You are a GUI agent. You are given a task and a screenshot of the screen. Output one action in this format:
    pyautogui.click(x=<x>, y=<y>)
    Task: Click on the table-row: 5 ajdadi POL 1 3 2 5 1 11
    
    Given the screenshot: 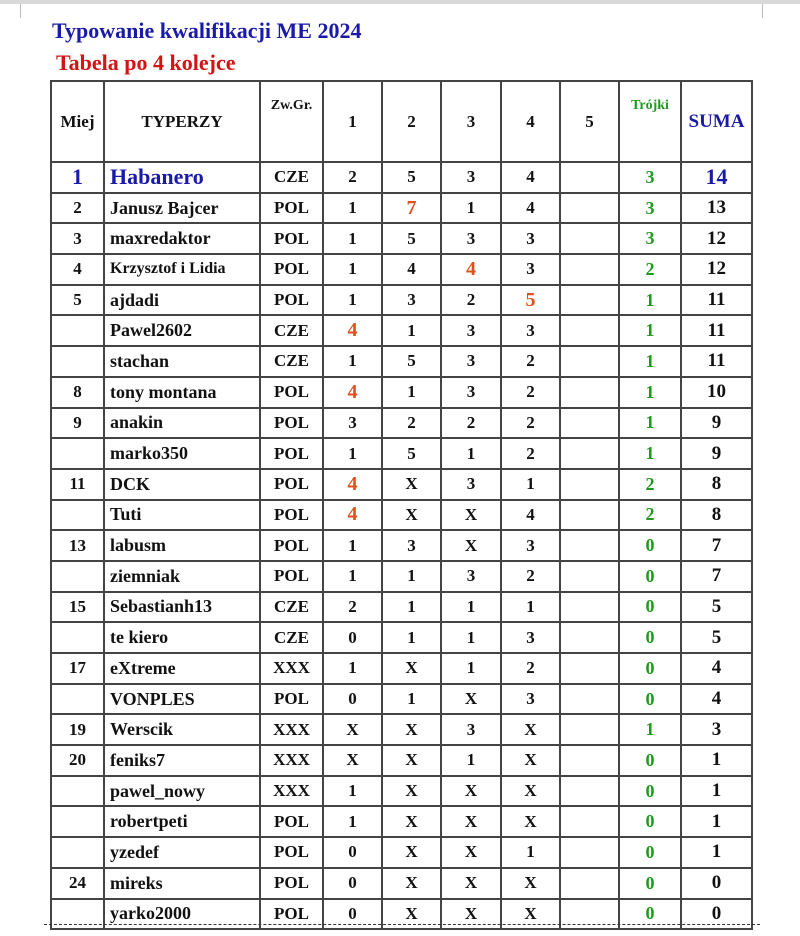 What is the action you would take?
    pyautogui.click(x=401, y=300)
    